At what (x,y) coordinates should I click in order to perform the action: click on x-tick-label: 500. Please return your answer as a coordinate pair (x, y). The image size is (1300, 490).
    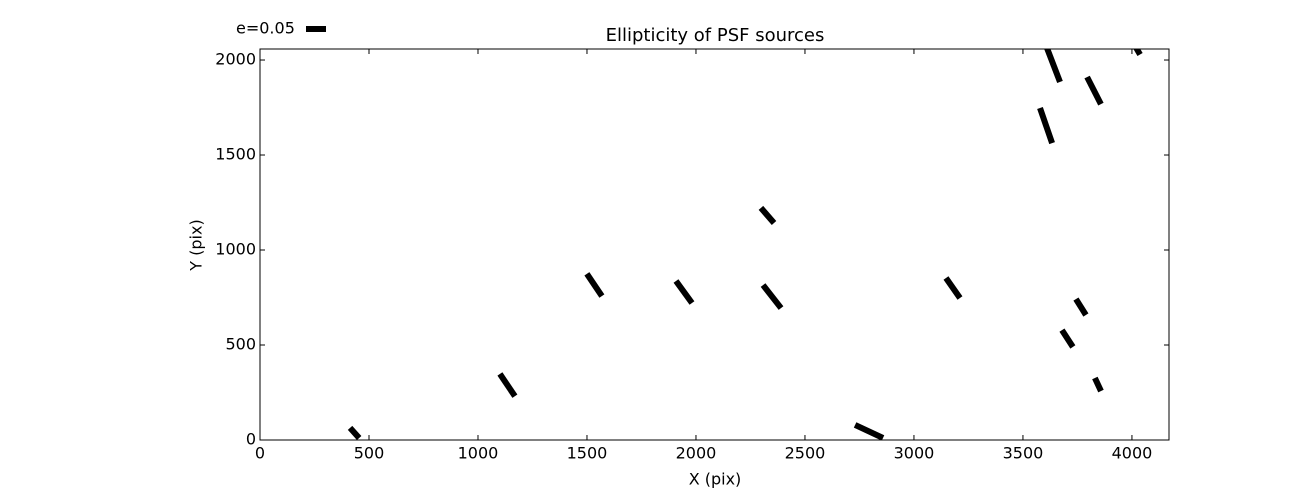
    Looking at the image, I should click on (369, 453).